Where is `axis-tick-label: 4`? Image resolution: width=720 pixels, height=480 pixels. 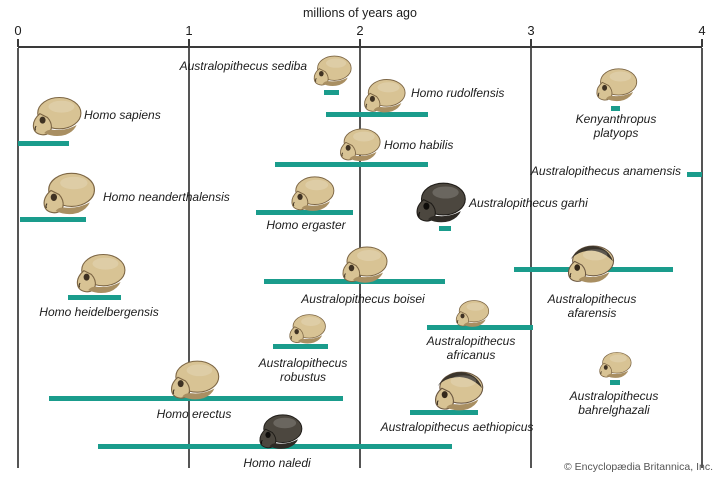 axis-tick-label: 4 is located at coordinates (702, 30).